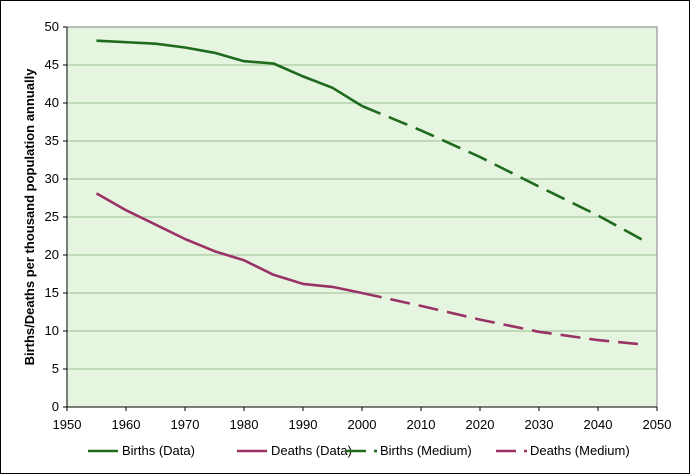  Describe the element at coordinates (657, 424) in the screenshot. I see `x-tick-label-2050: 2050` at that location.